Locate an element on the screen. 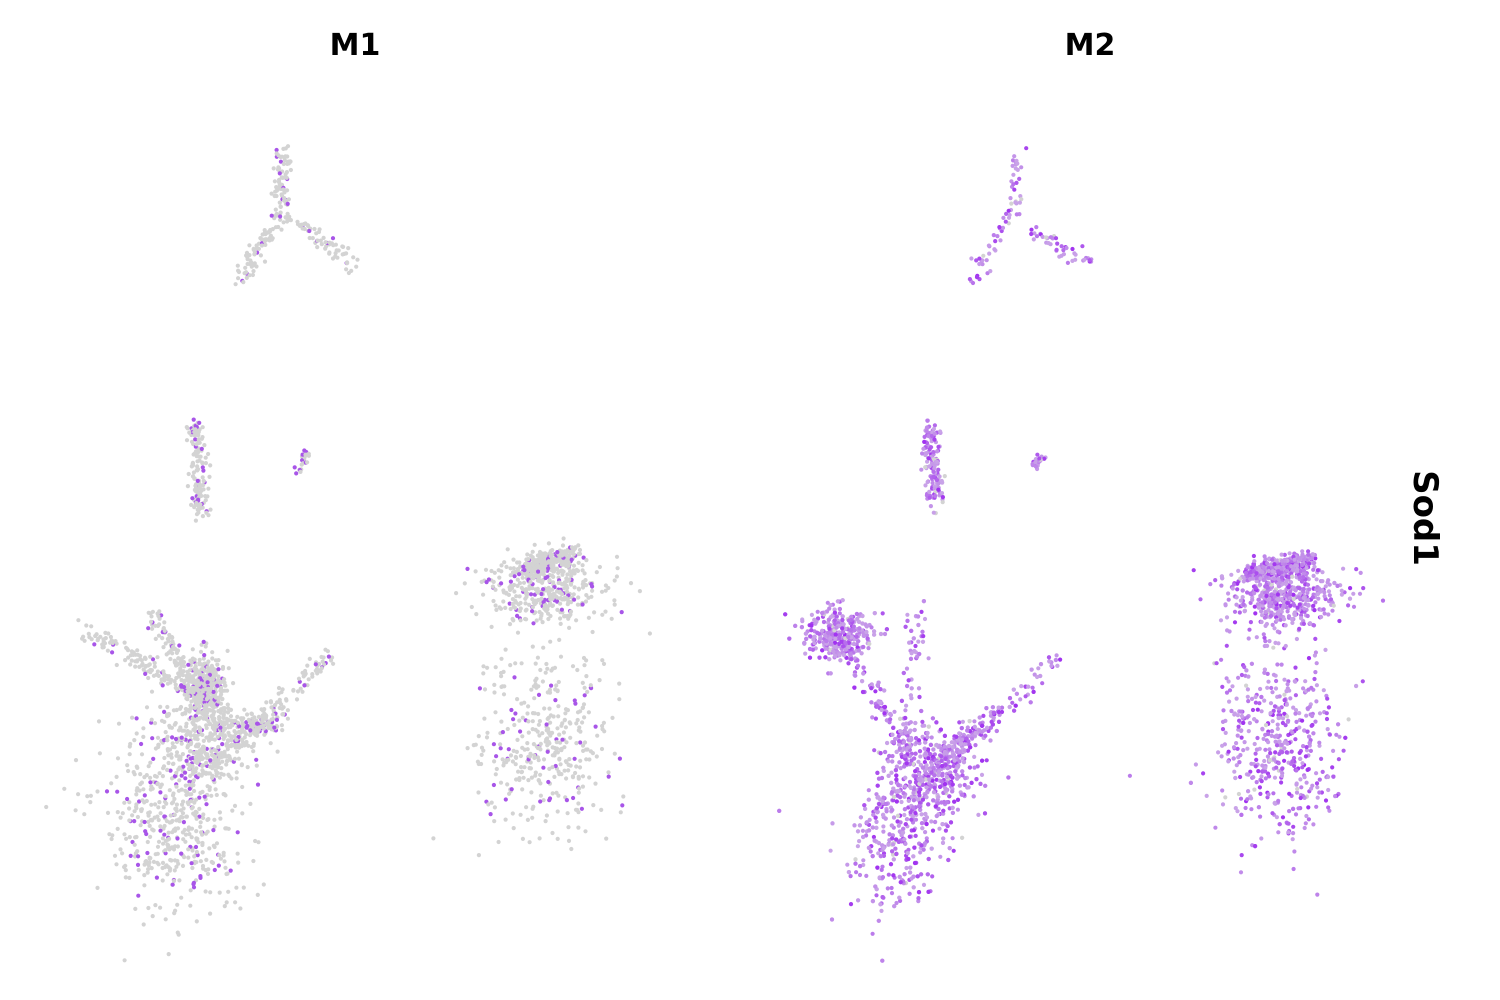 This screenshot has height=1000, width=1500. cluster-small-mid-m2 is located at coordinates (1039, 462).